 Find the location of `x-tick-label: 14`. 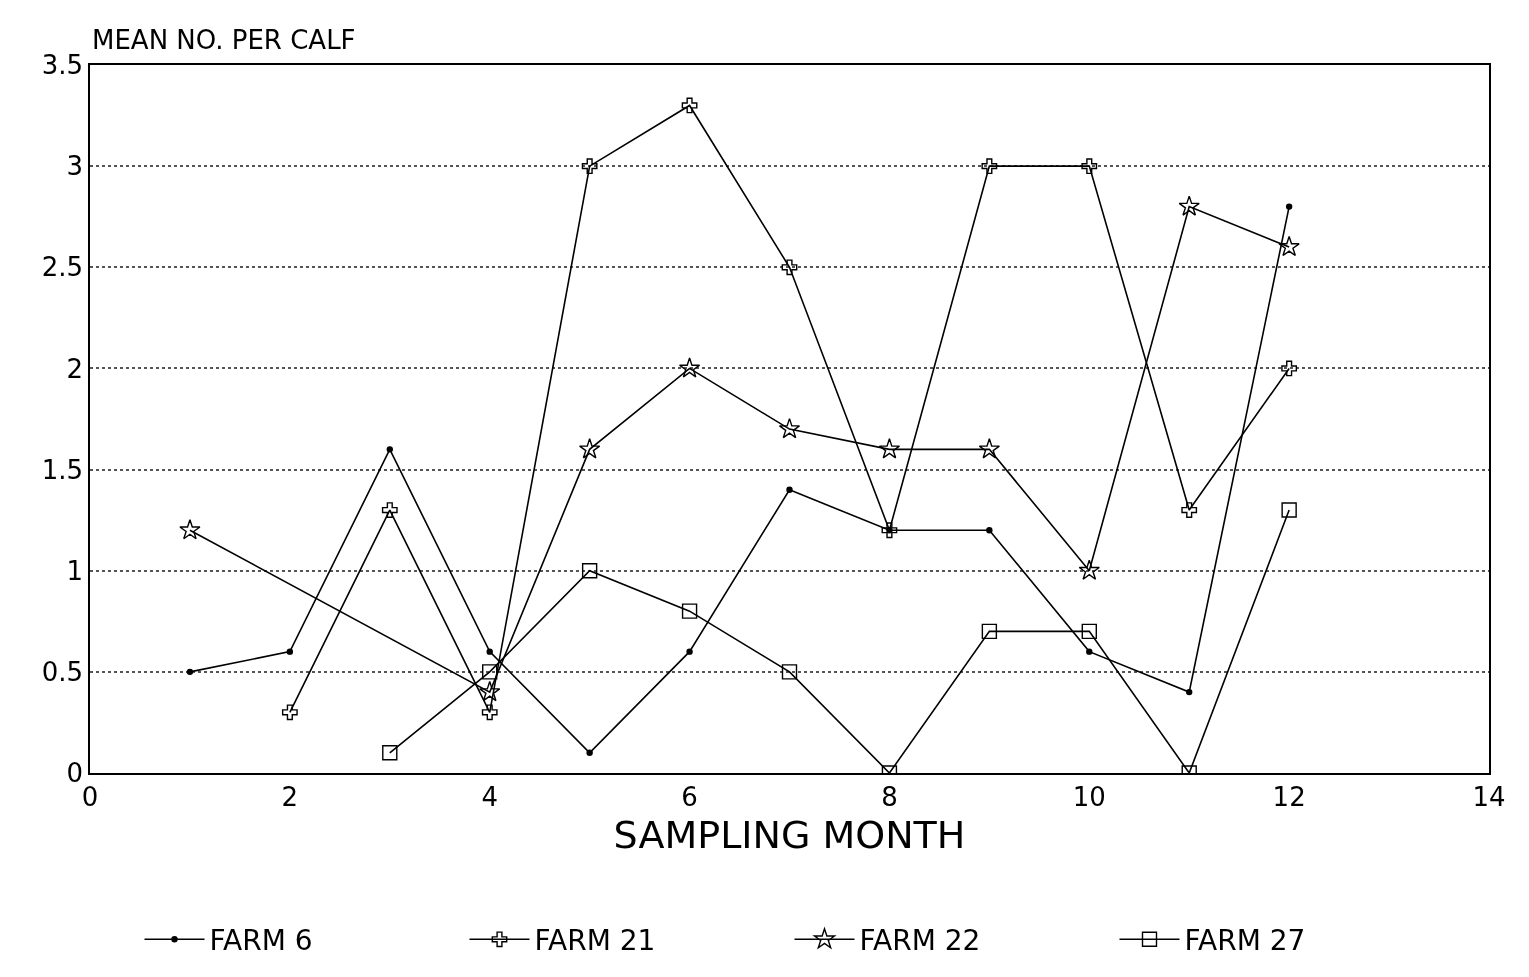

x-tick-label: 14 is located at coordinates (1489, 796).